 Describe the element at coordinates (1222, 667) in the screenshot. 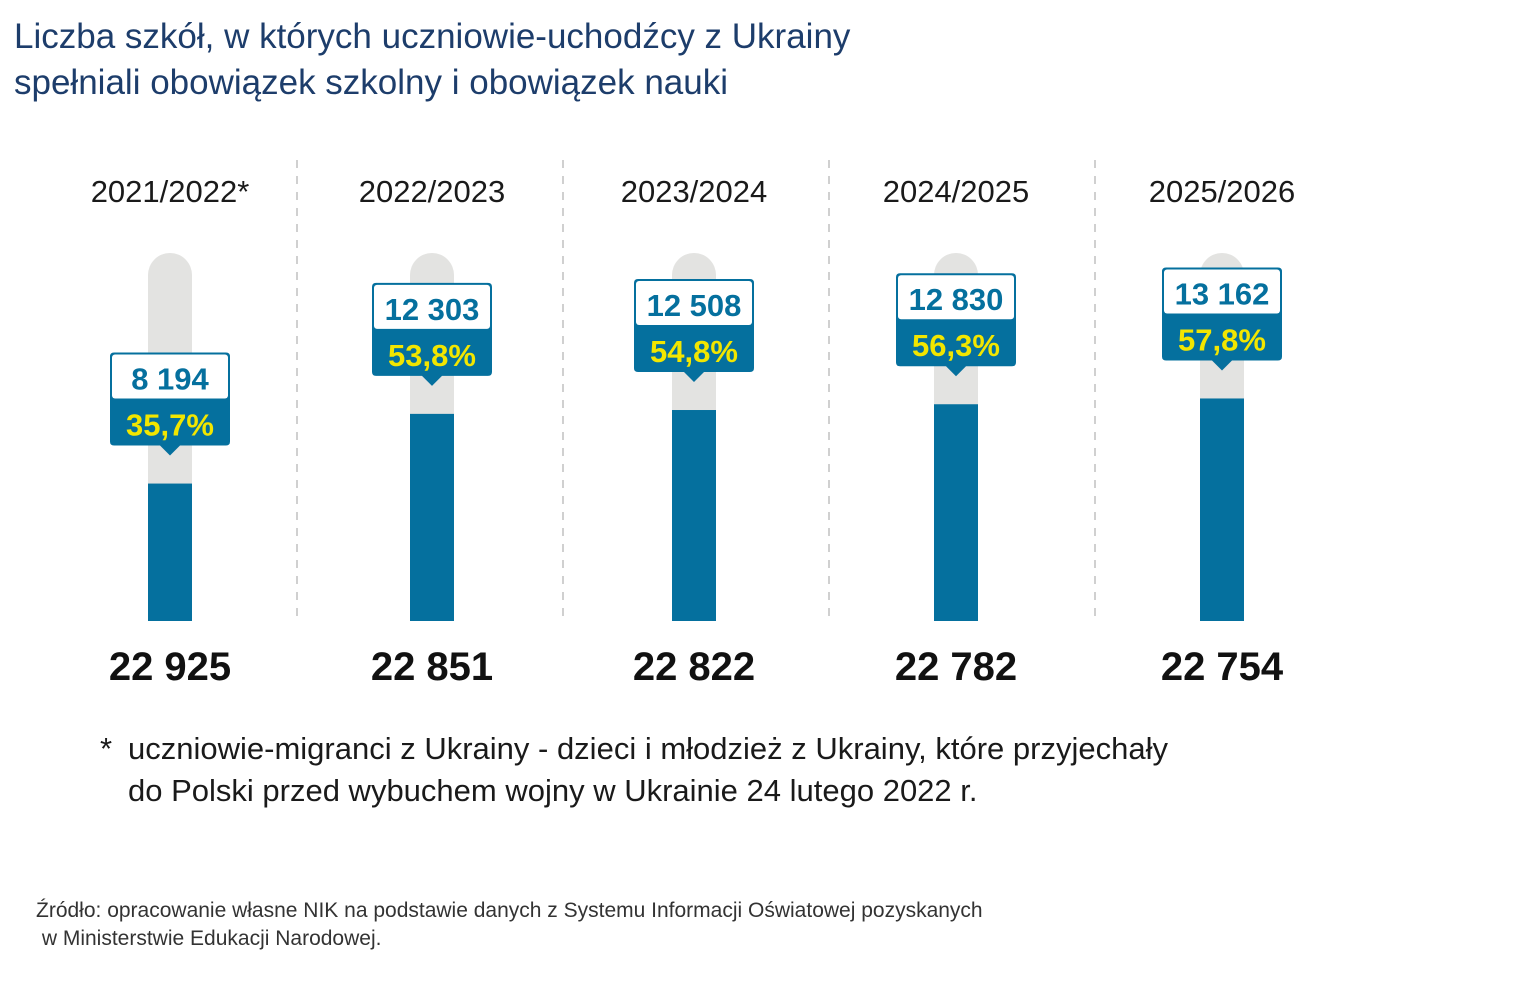

I see `total-label: 22 754` at that location.